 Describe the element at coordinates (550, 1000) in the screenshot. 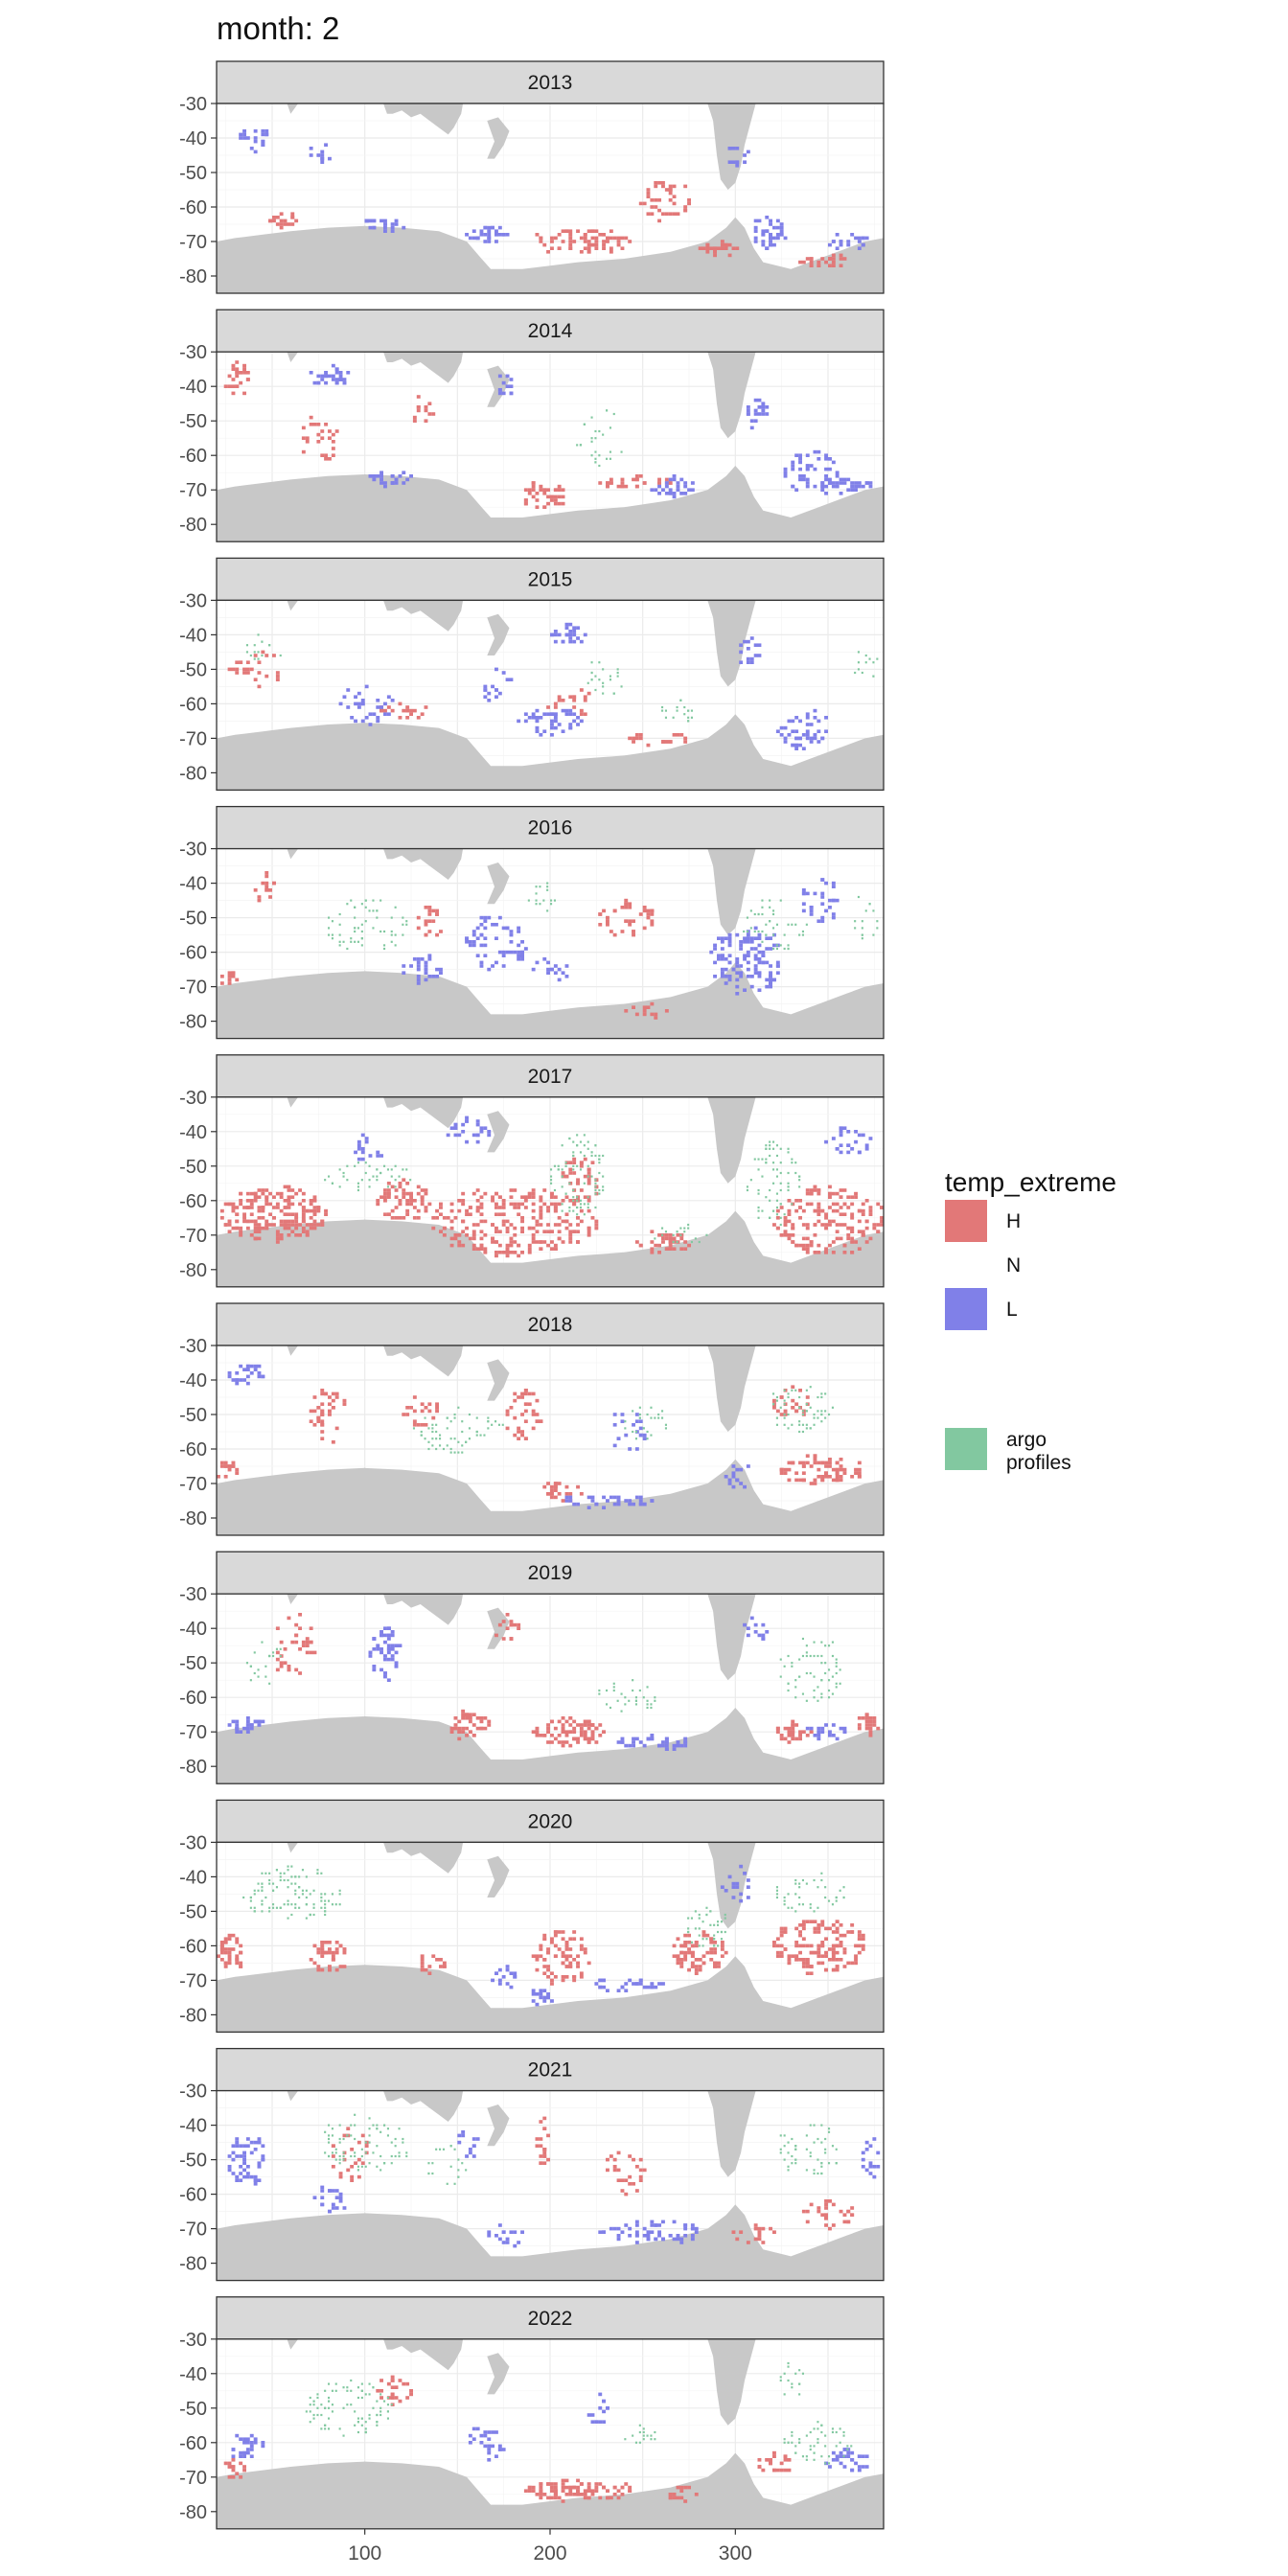

I see `antarctica-land` at that location.